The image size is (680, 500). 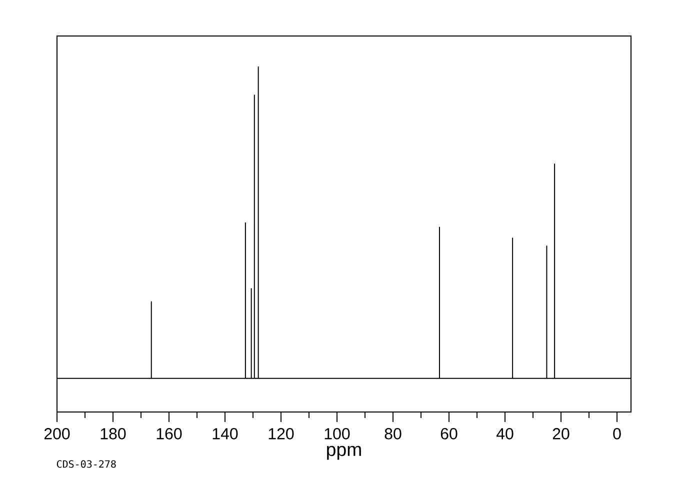 I want to click on x-tick-label: 20, so click(x=561, y=434).